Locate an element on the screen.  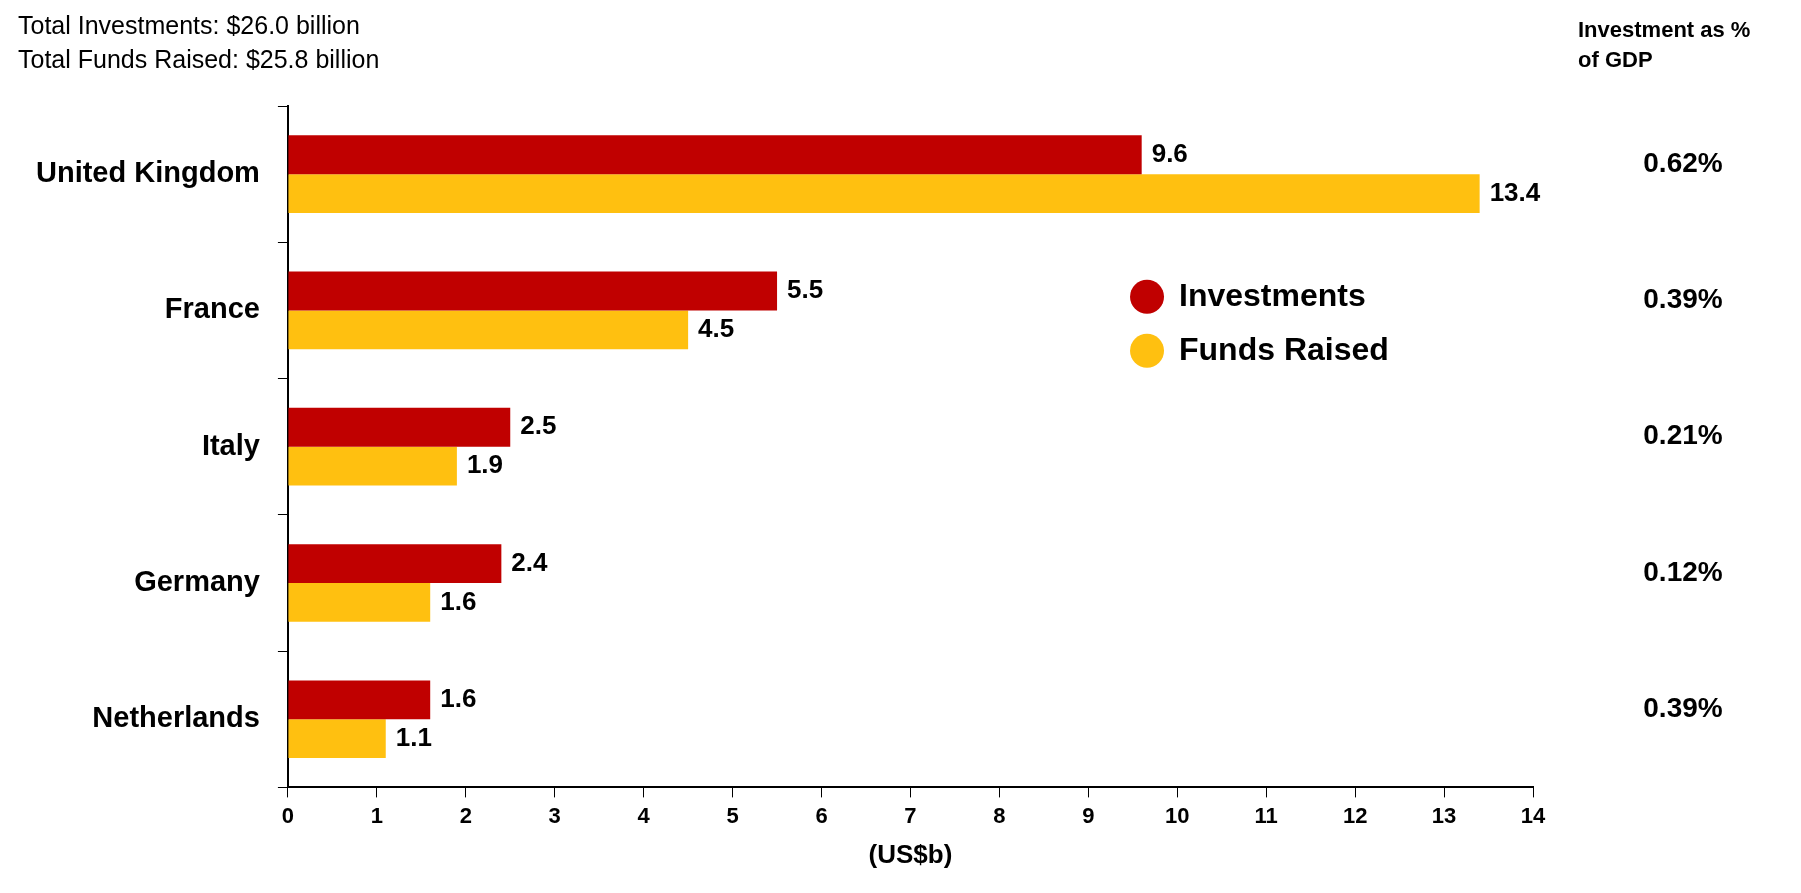
x-tick-label: 13 is located at coordinates (1444, 815).